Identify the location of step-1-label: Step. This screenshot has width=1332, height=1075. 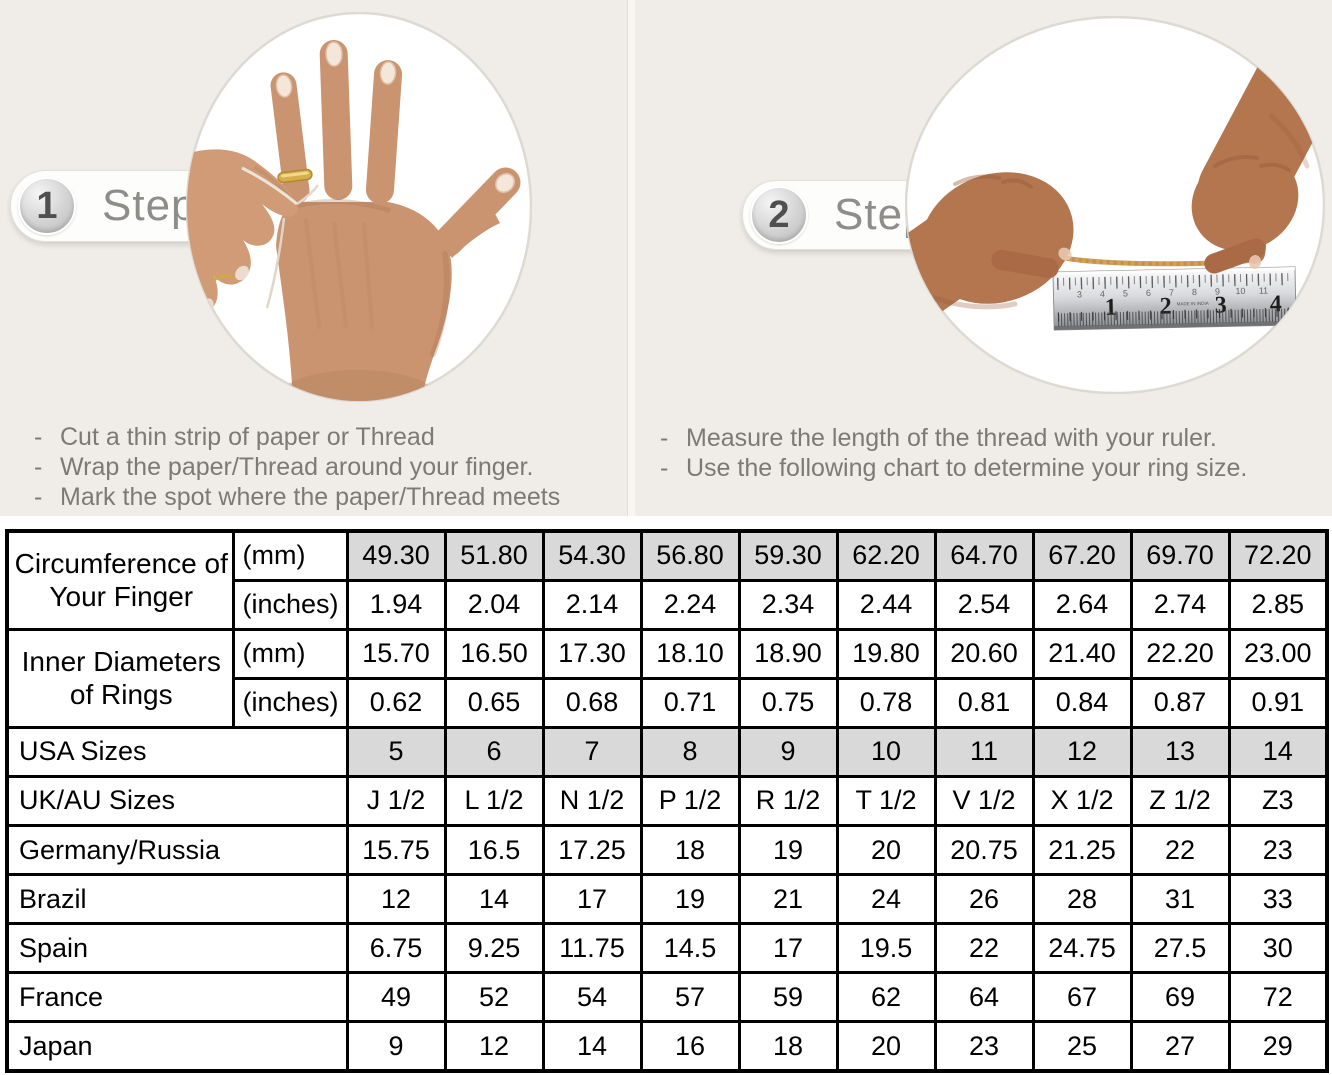
(149, 205).